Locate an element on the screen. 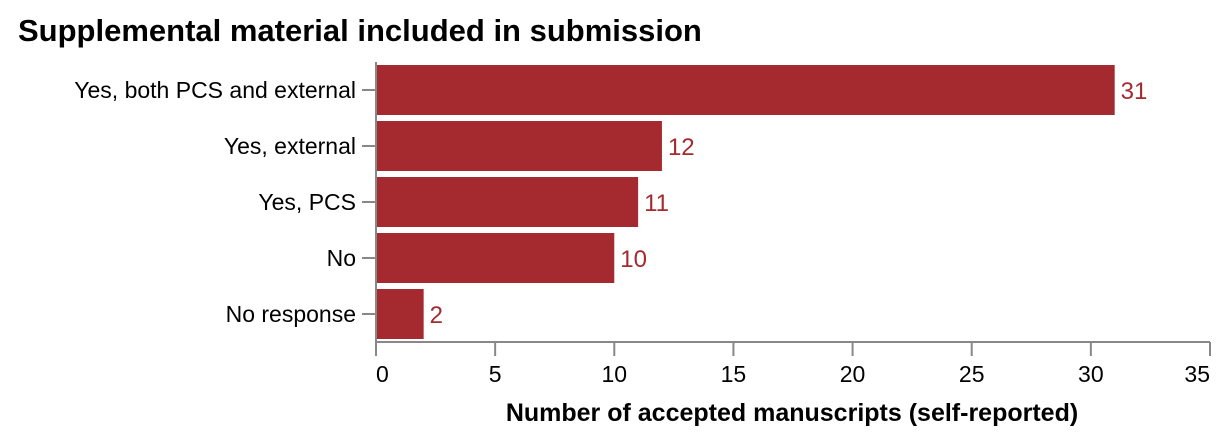  x-axis: 0 5 10 15 20 25 30 35 is located at coordinates (793, 364).